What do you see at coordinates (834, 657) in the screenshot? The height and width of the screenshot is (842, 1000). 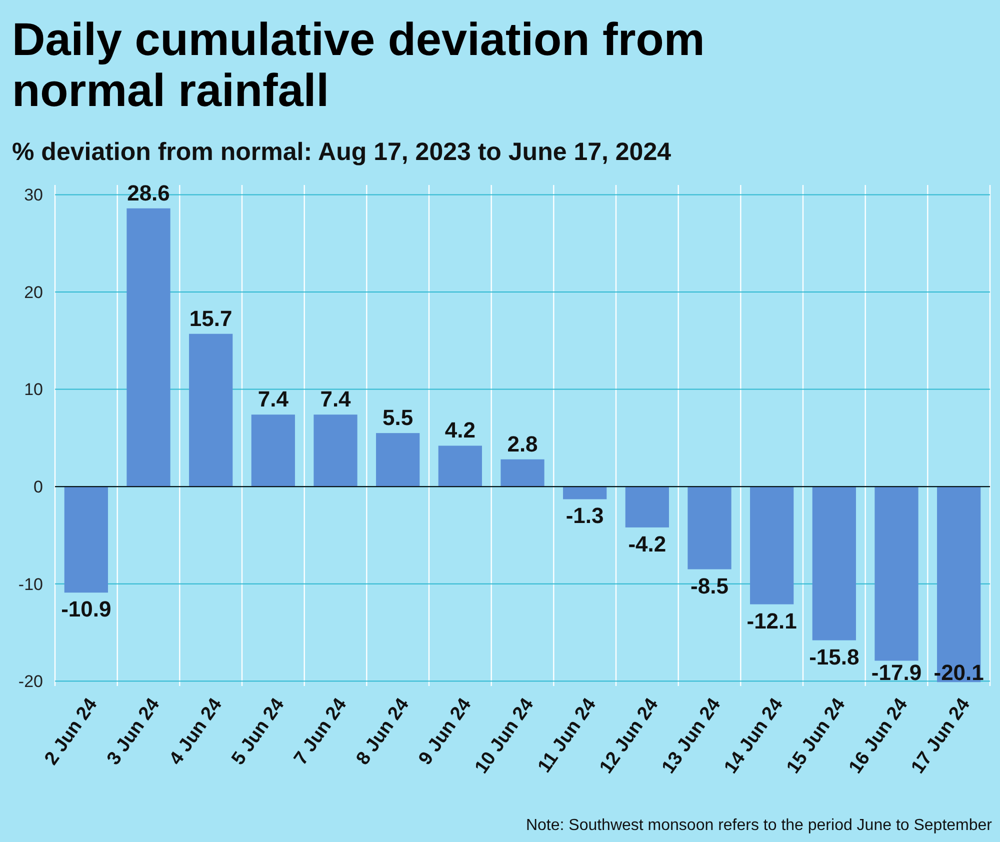 I see `data-label: -15.8` at bounding box center [834, 657].